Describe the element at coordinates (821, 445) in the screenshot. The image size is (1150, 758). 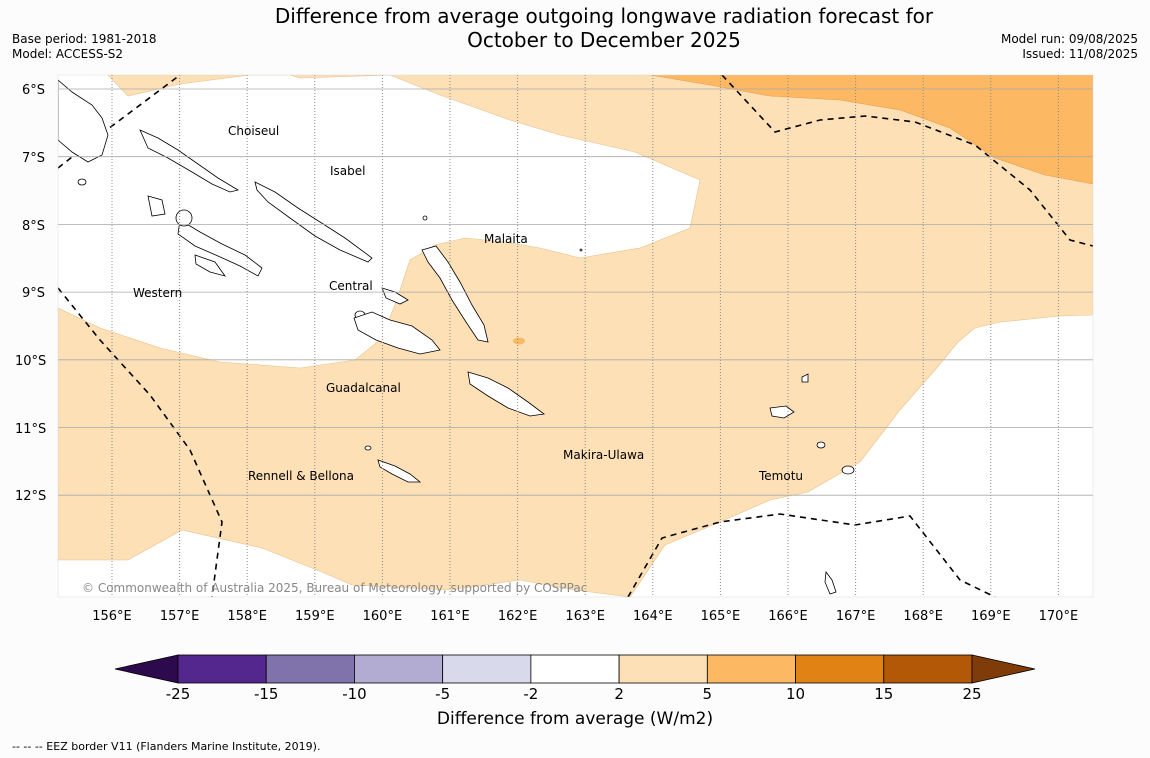
I see `island-vanikoro` at that location.